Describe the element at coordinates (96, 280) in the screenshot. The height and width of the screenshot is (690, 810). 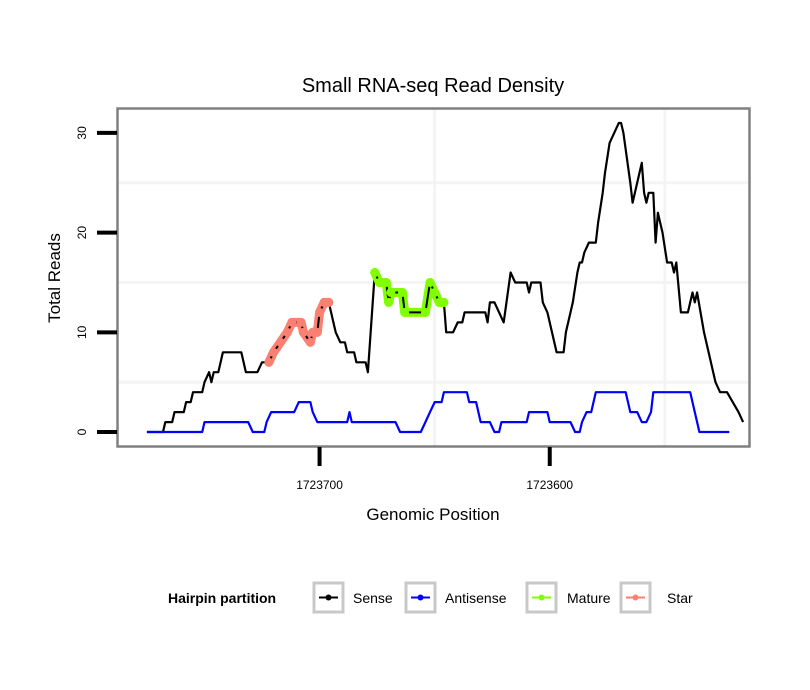
I see `y-axis: 0 10 20 30` at that location.